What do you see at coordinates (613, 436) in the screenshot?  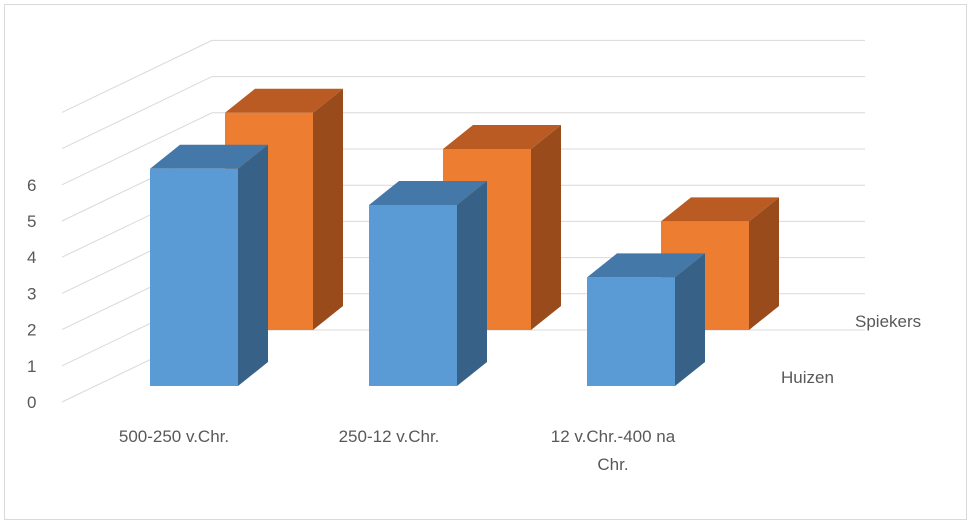 I see `category-label: 12 v.Chr.-400 na` at bounding box center [613, 436].